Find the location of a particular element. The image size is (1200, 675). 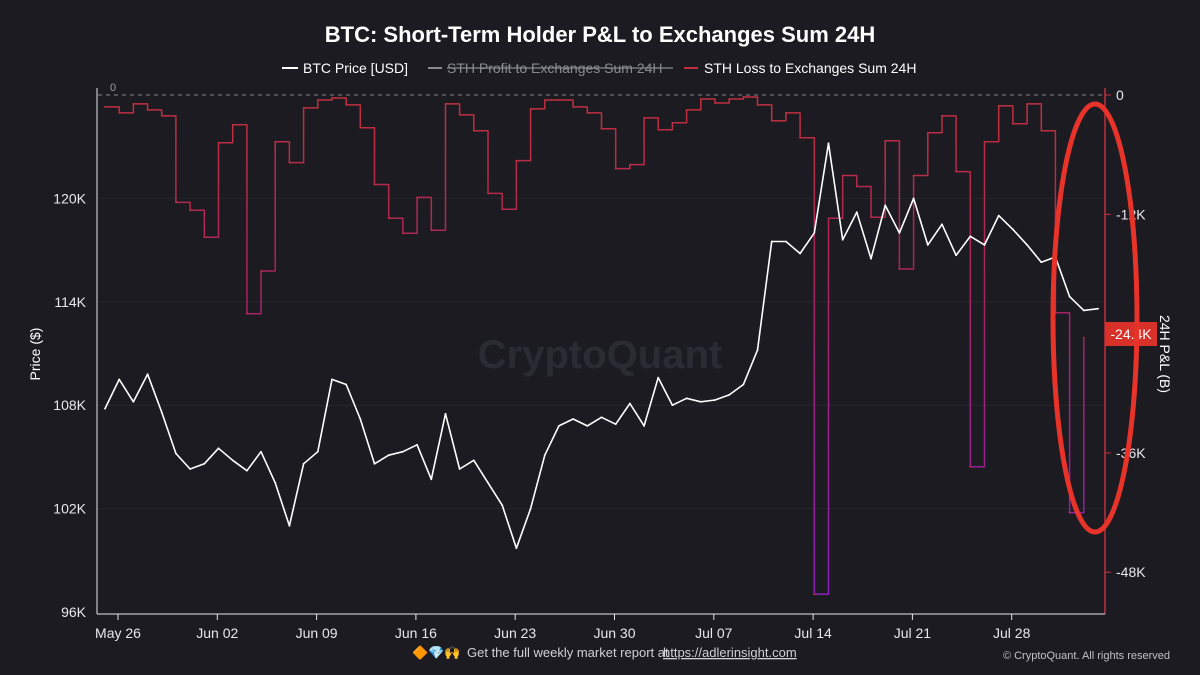

x-tick-label: Jun 30 is located at coordinates (614, 633).